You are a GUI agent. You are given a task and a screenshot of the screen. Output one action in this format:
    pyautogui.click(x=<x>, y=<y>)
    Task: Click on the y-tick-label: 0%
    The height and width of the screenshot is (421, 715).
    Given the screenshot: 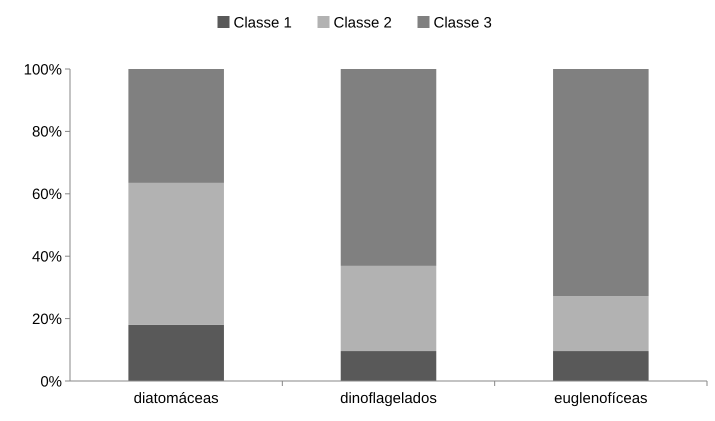 What is the action you would take?
    pyautogui.click(x=51, y=381)
    